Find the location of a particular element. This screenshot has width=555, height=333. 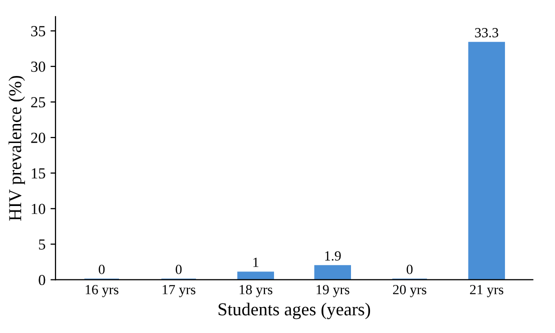

y-tick-label: 10 is located at coordinates (39, 209).